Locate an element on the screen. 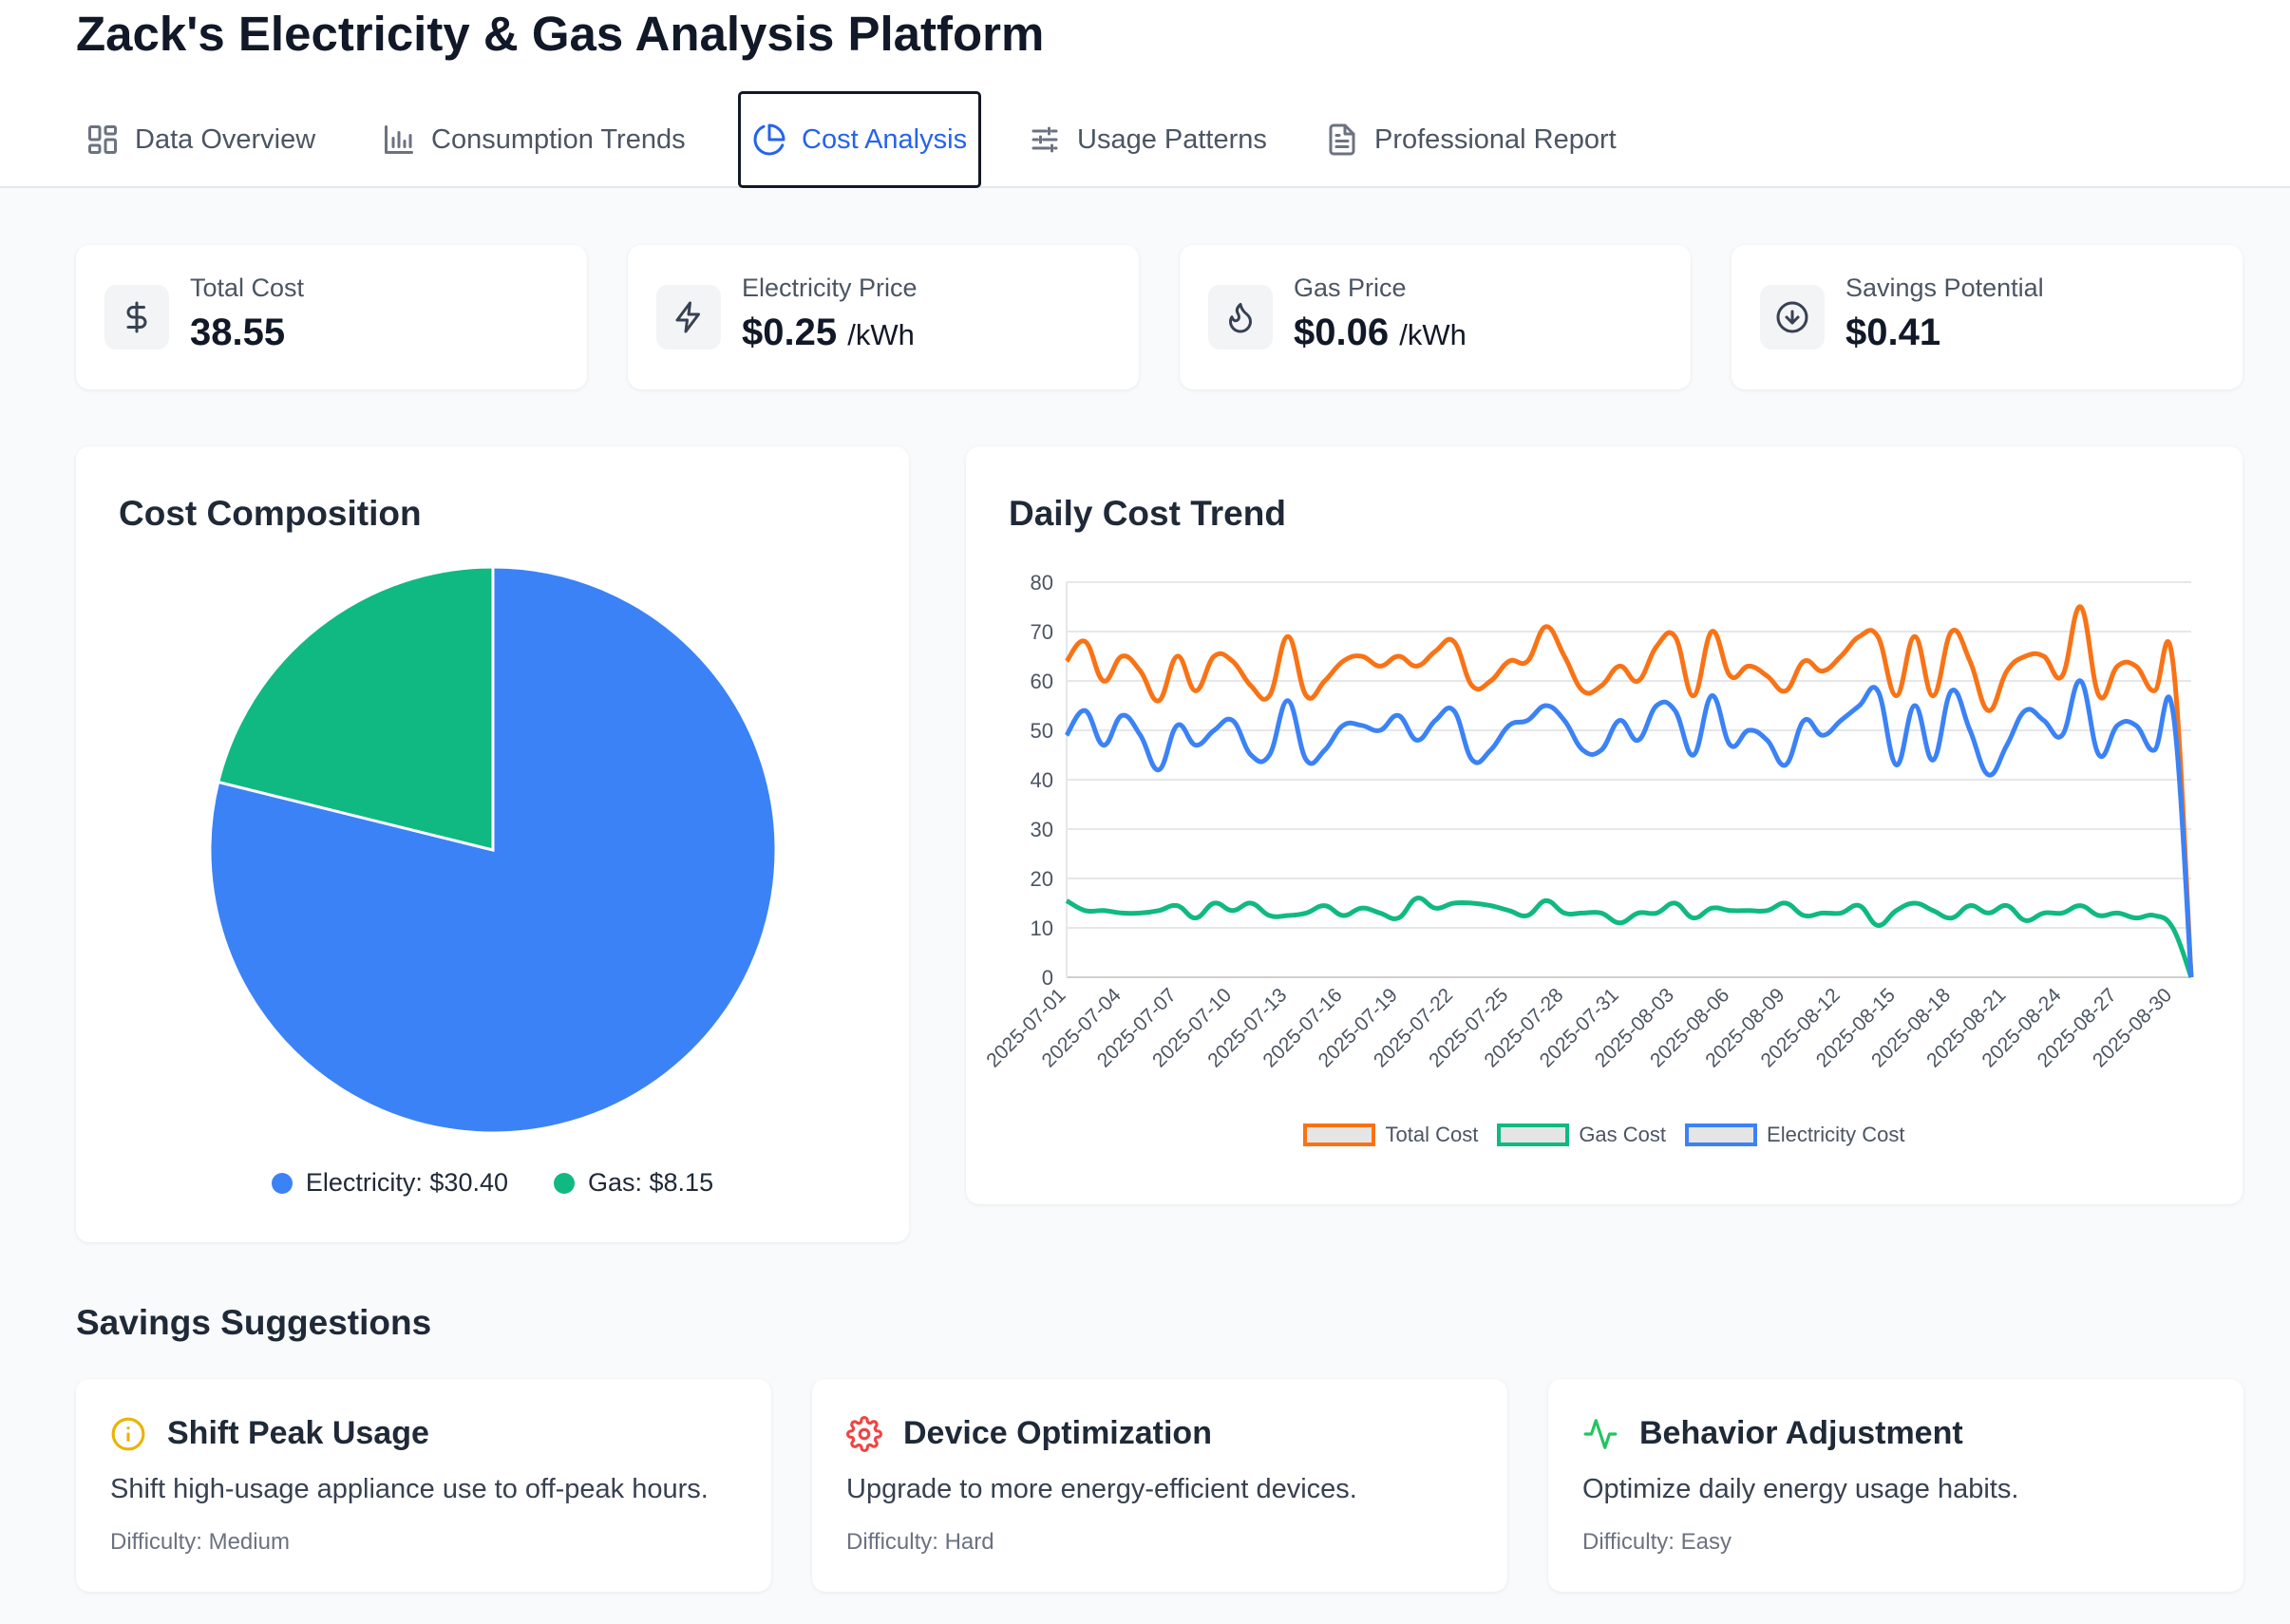 Image resolution: width=2290 pixels, height=1624 pixels. info-icon is located at coordinates (128, 1433).